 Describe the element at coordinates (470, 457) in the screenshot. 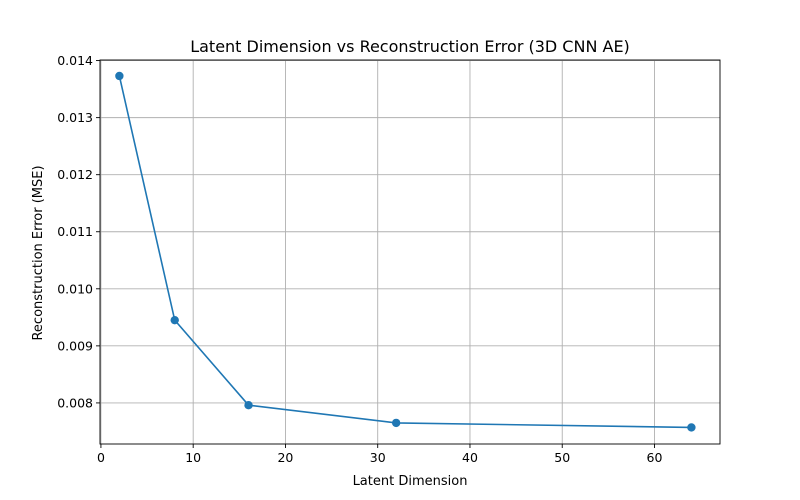

I see `x-tick-label: 40` at that location.